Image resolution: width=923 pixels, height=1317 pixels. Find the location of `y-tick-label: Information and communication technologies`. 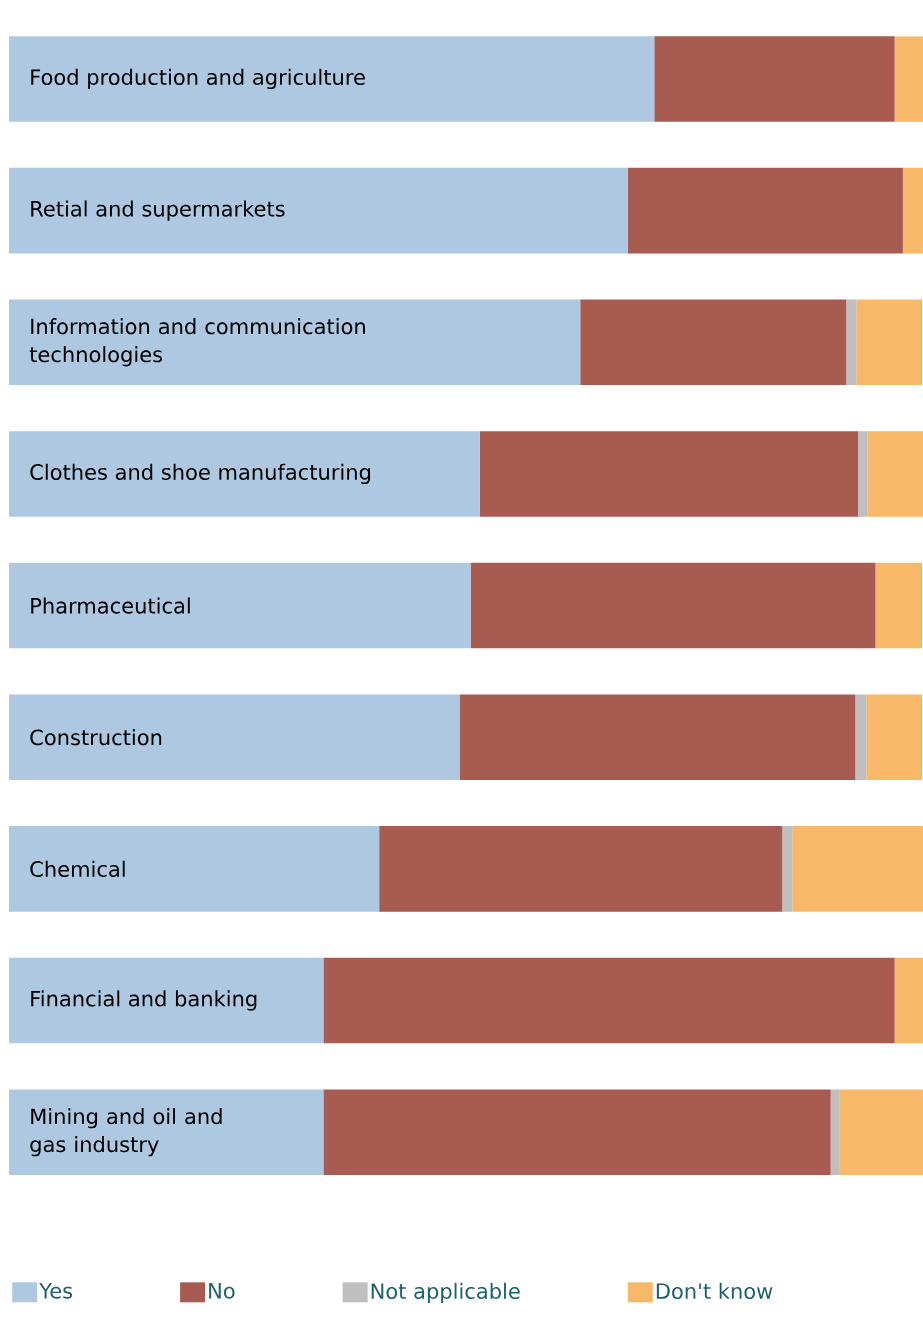

y-tick-label: Information and communication technologies is located at coordinates (197, 342).